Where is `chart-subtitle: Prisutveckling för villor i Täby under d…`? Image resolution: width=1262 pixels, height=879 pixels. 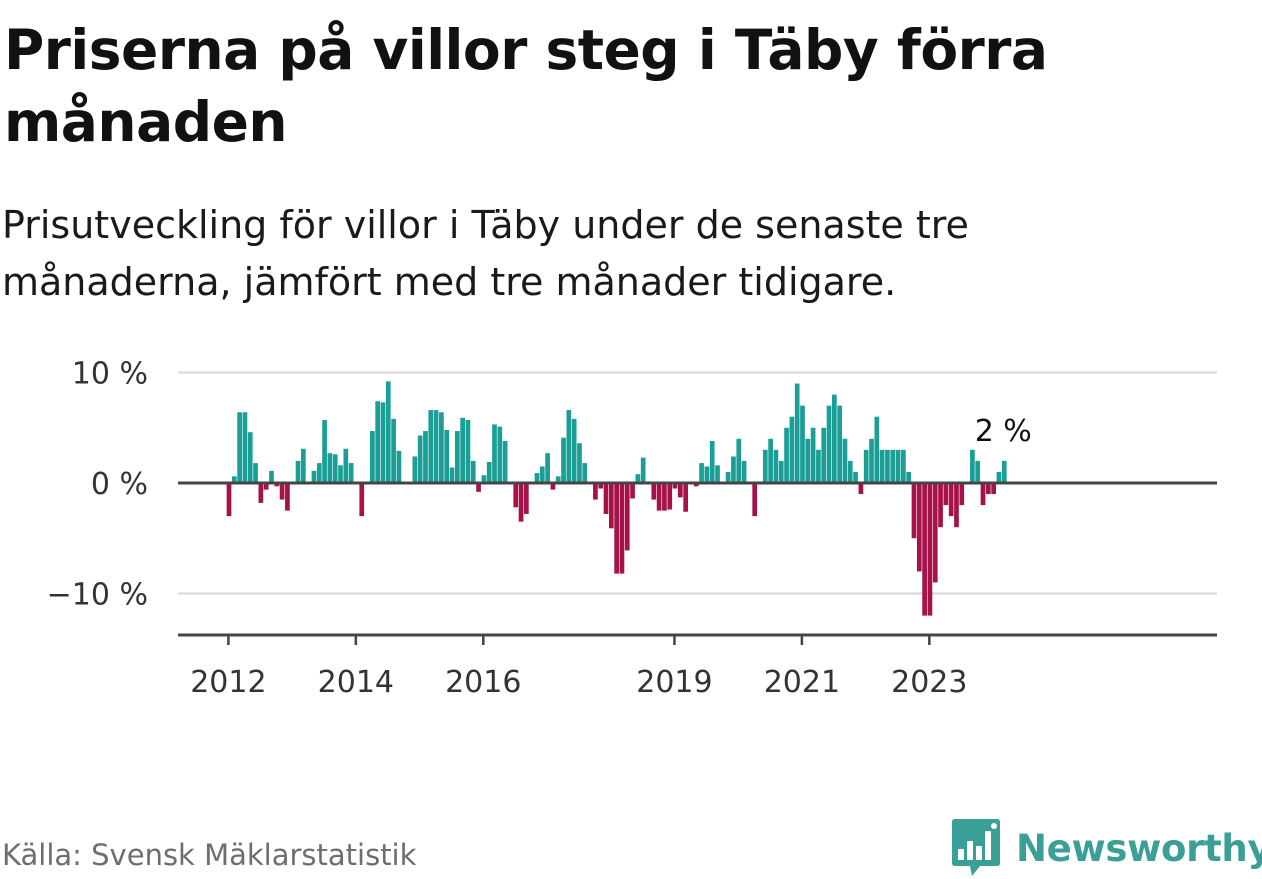 chart-subtitle: Prisutveckling för villor i Täby under d… is located at coordinates (485, 253).